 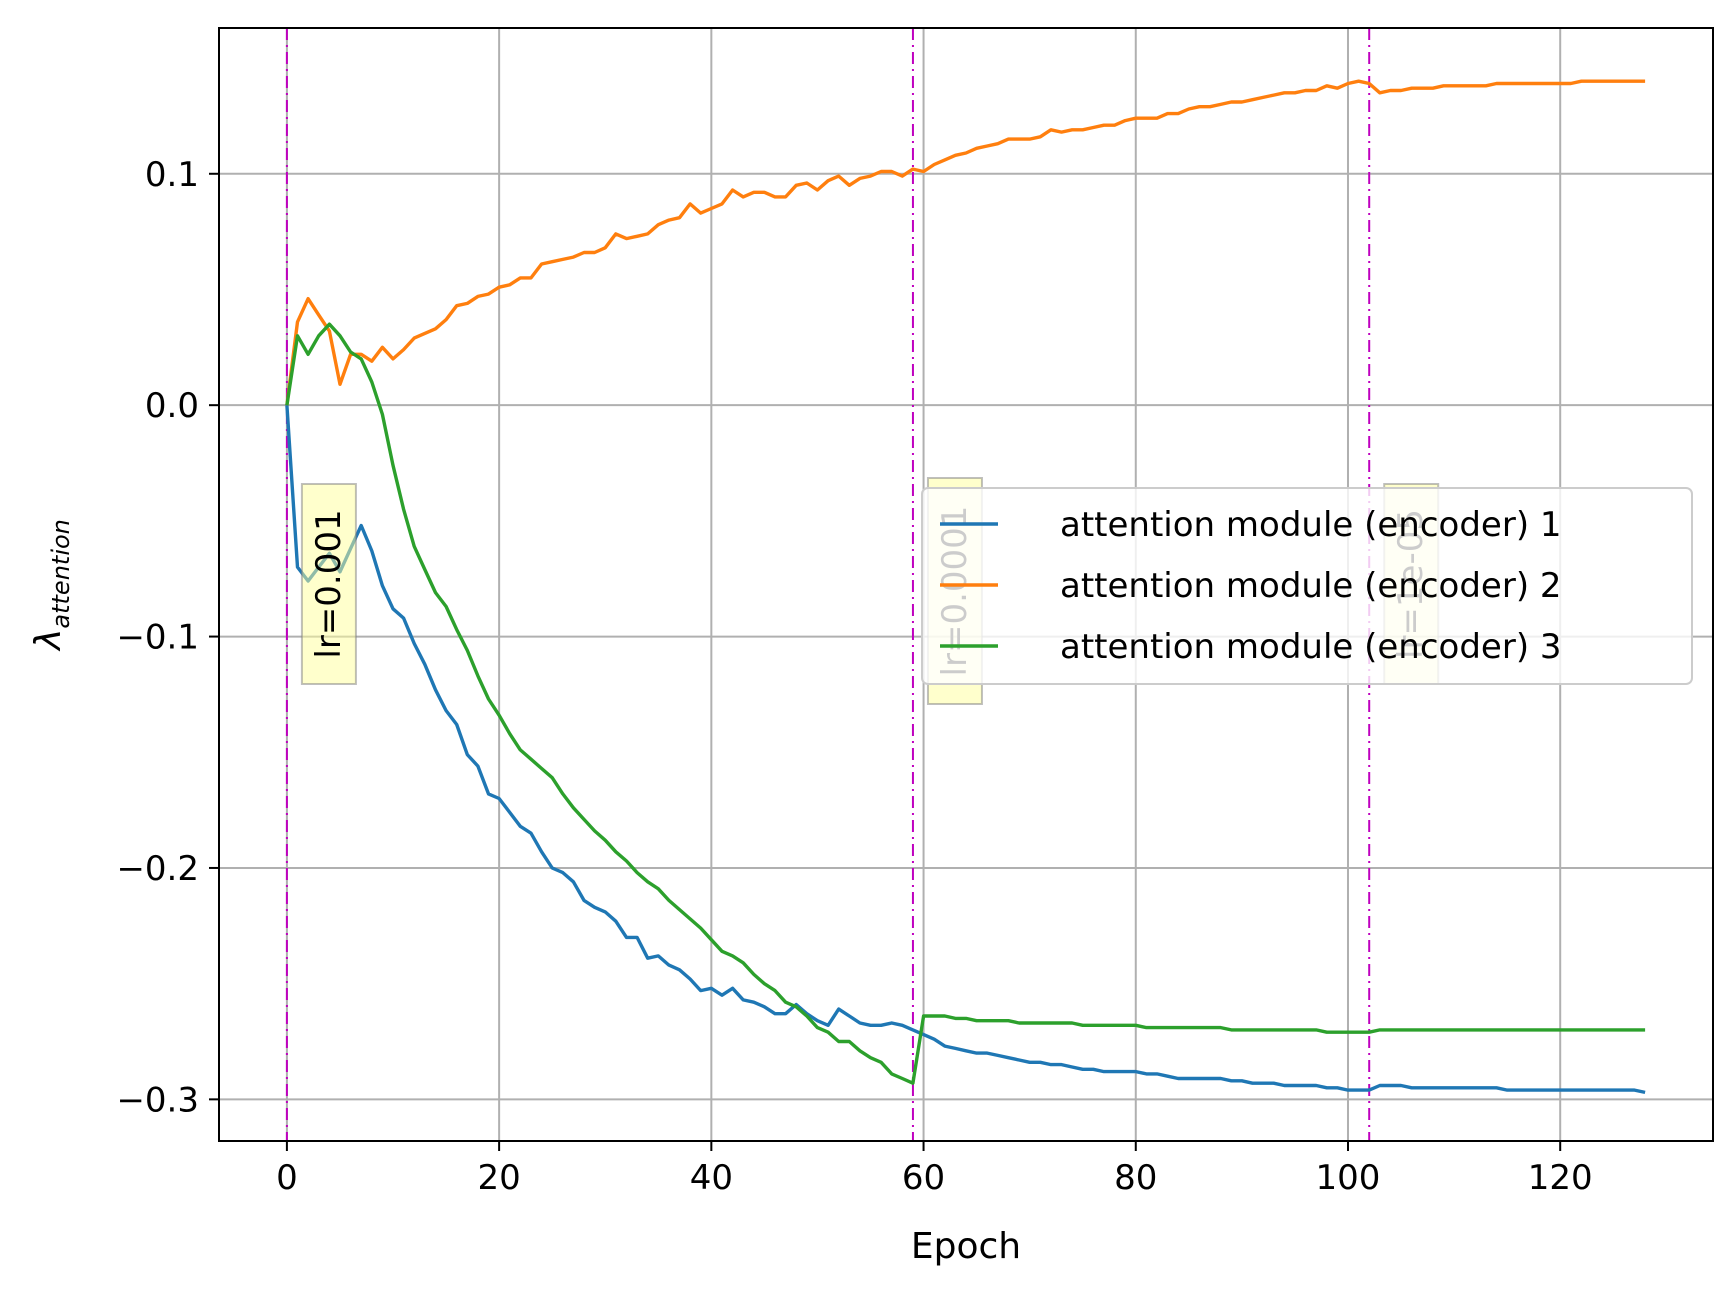 What do you see at coordinates (157, 869) in the screenshot?
I see `y-tick-label: −0.2` at bounding box center [157, 869].